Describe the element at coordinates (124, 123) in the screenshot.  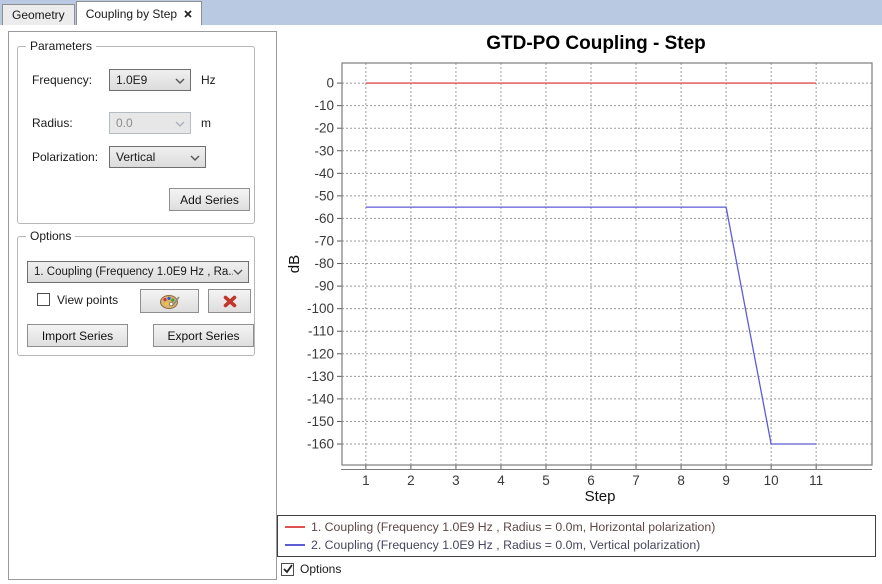
I see `radius-value: 0.0` at that location.